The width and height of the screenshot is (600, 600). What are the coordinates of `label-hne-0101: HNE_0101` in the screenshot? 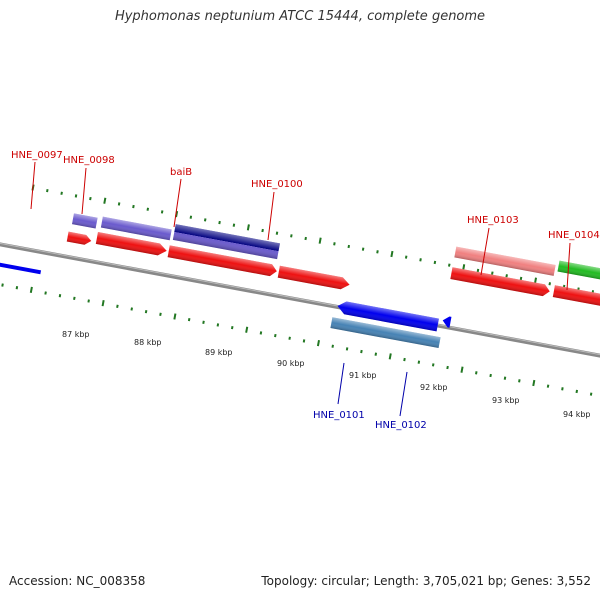 It's located at (339, 415).